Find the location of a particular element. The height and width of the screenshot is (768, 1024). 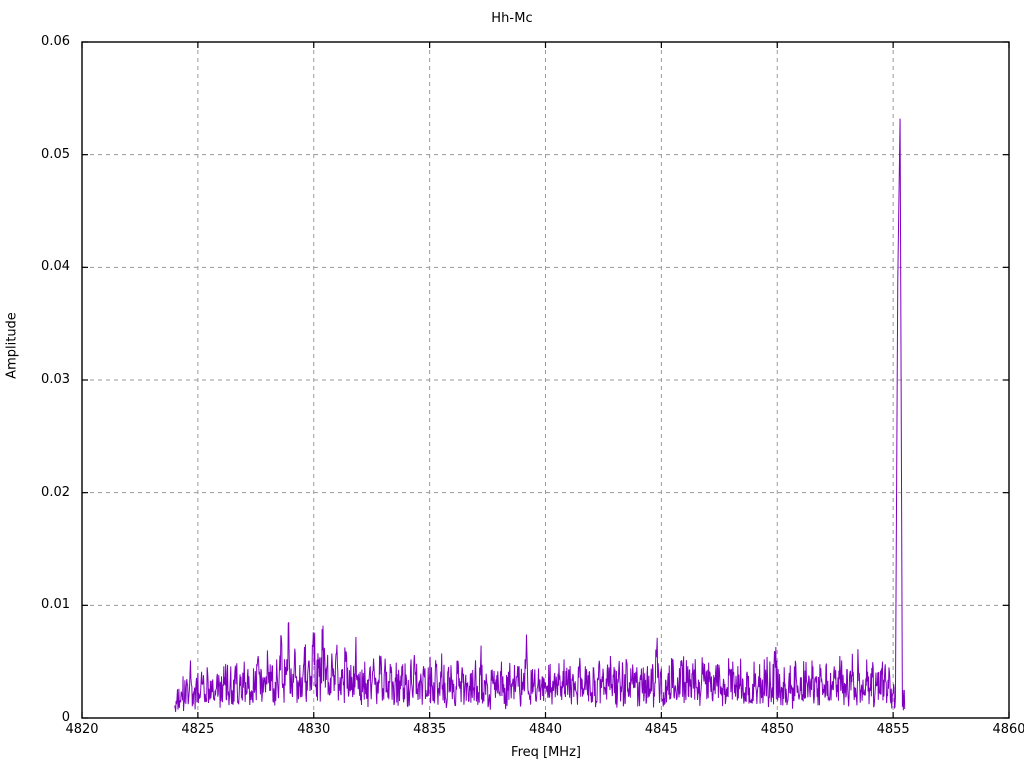

x-tick-label: 4830 is located at coordinates (314, 729).